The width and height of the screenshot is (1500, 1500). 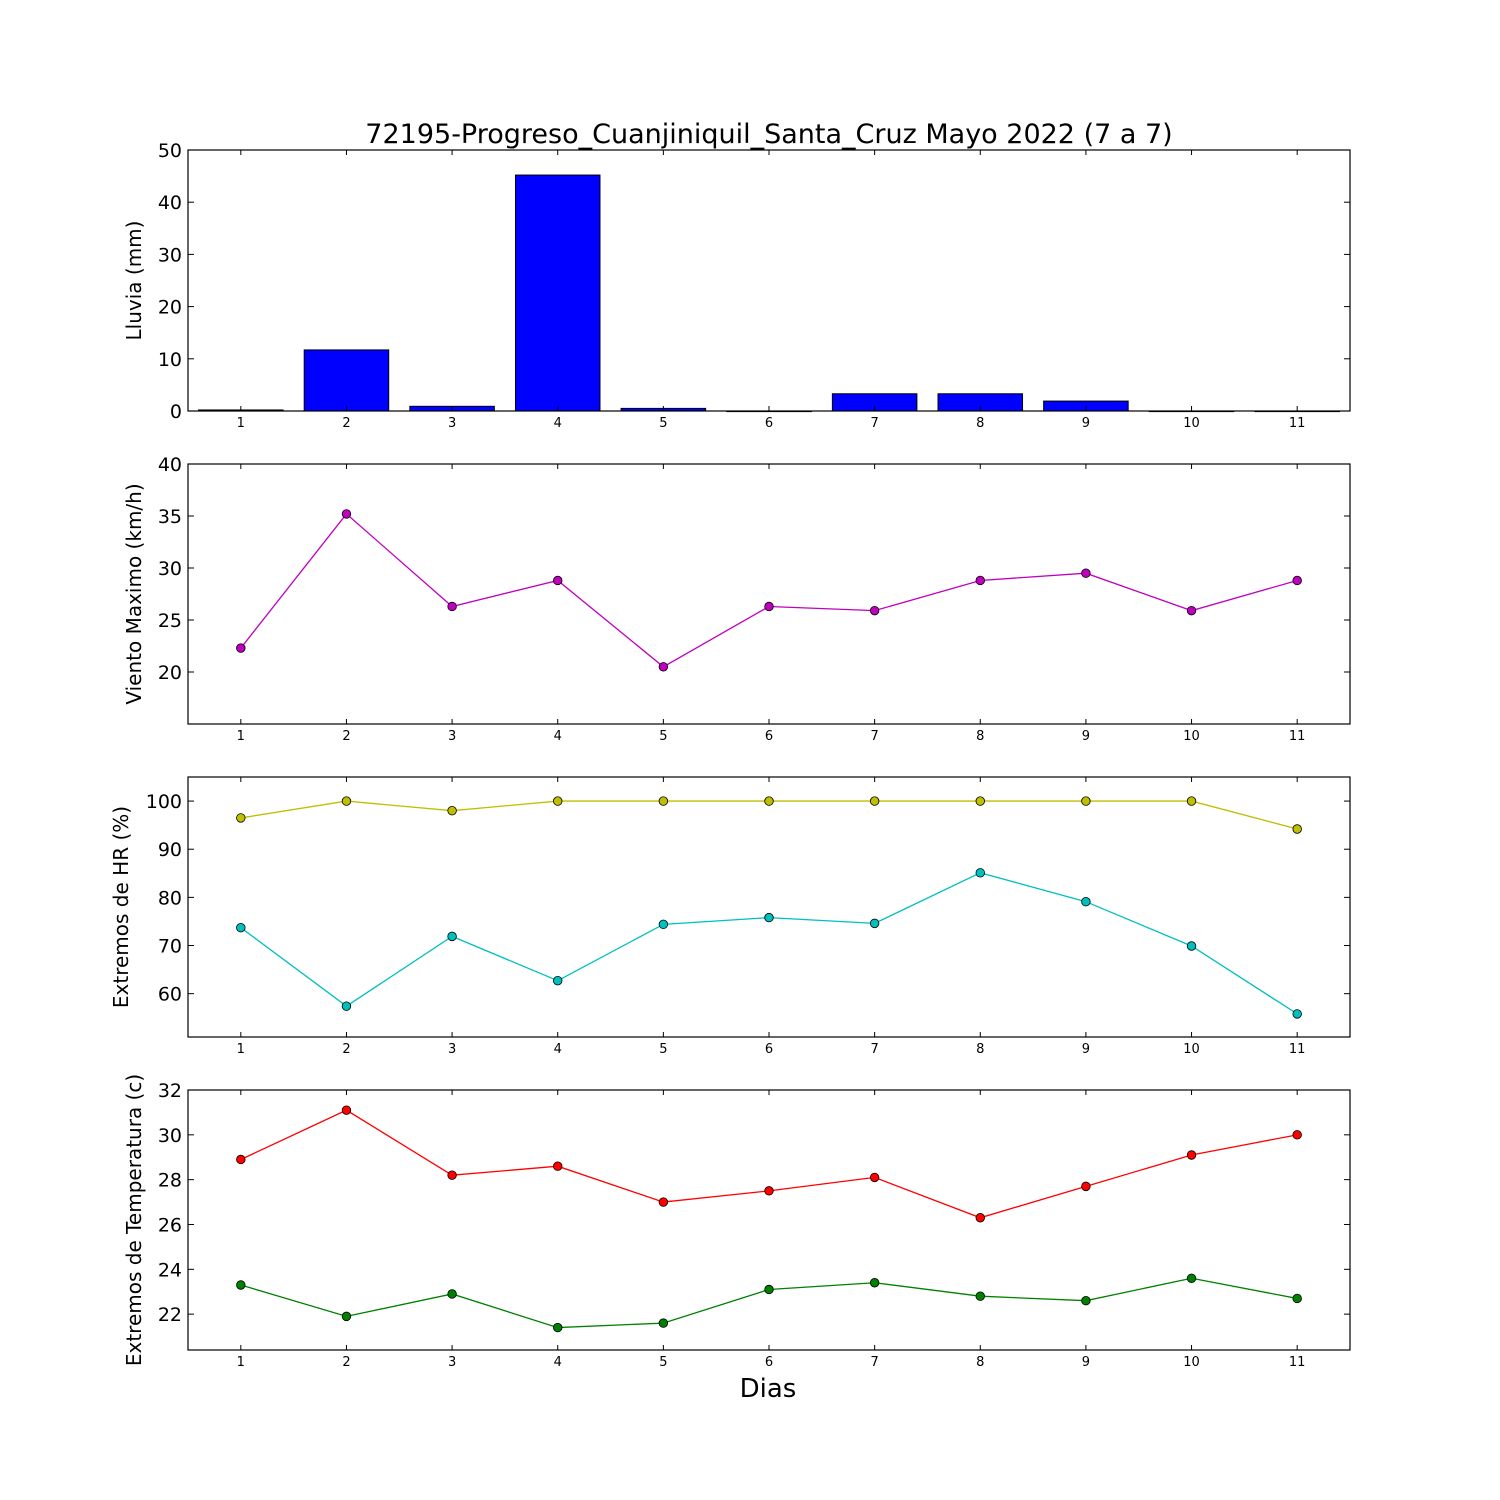 I want to click on y-tick-label: 26, so click(x=170, y=1225).